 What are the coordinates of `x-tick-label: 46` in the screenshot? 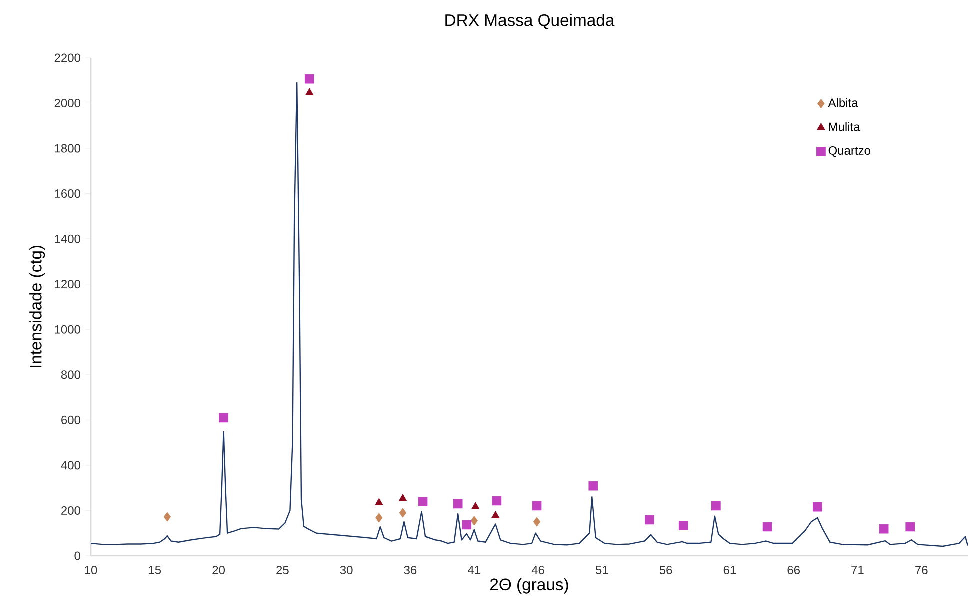 It's located at (538, 570).